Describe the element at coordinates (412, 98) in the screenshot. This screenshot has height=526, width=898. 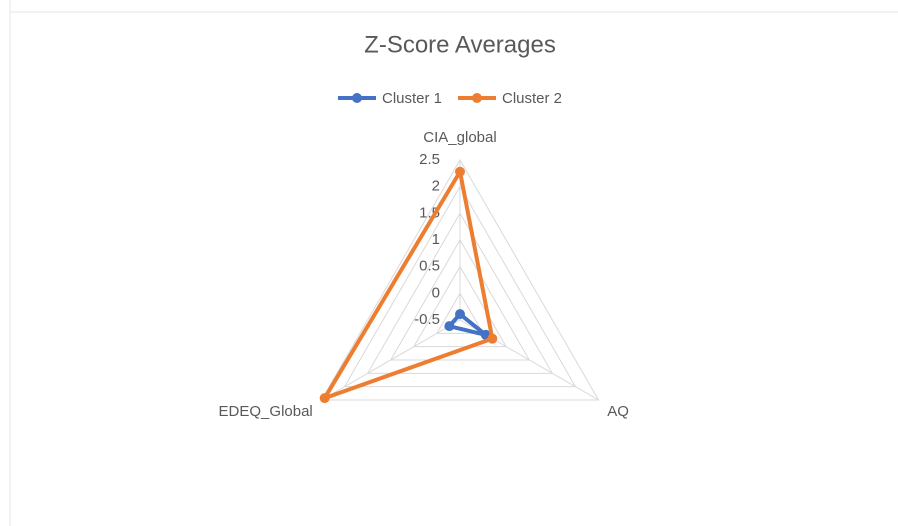
I see `legend-label: Cluster 1` at that location.